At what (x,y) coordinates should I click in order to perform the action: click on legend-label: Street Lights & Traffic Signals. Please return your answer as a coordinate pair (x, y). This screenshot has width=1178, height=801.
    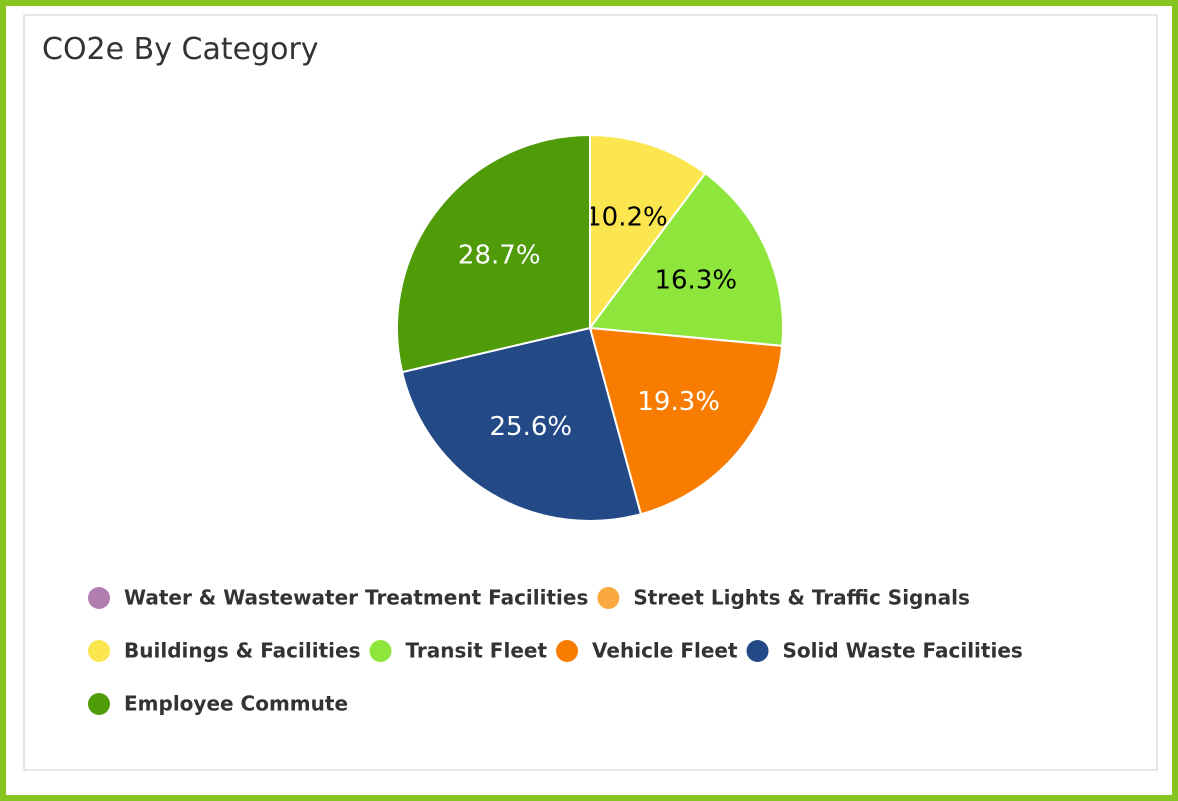
    Looking at the image, I should click on (801, 598).